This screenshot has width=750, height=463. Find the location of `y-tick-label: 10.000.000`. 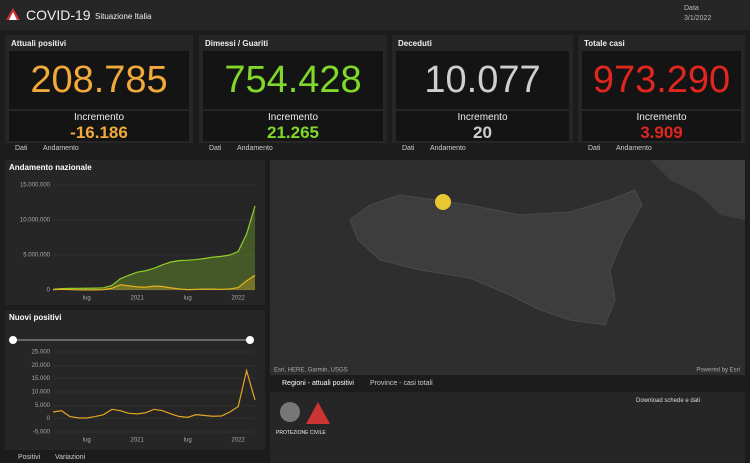

y-tick-label: 10.000.000 is located at coordinates (35, 221).